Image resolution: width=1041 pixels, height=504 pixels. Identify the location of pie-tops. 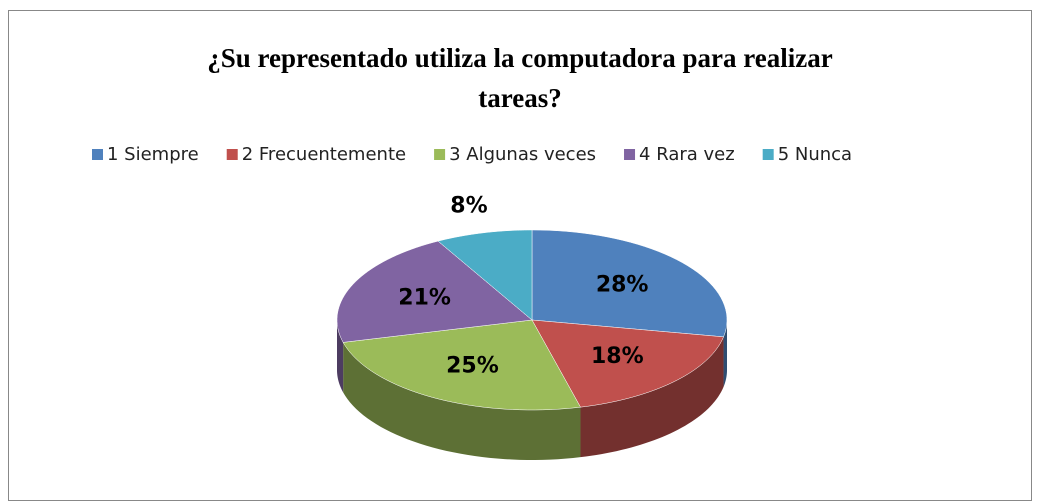
(532, 320).